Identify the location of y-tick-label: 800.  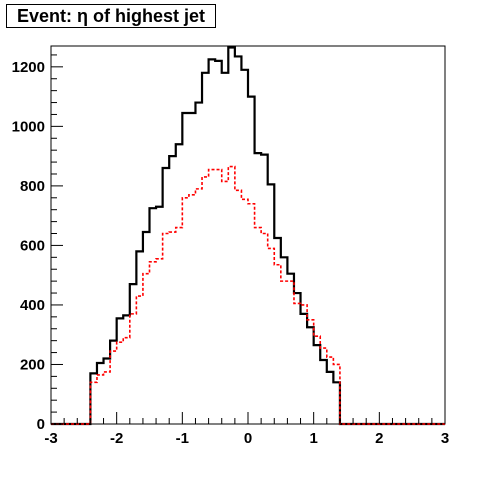
(32, 186).